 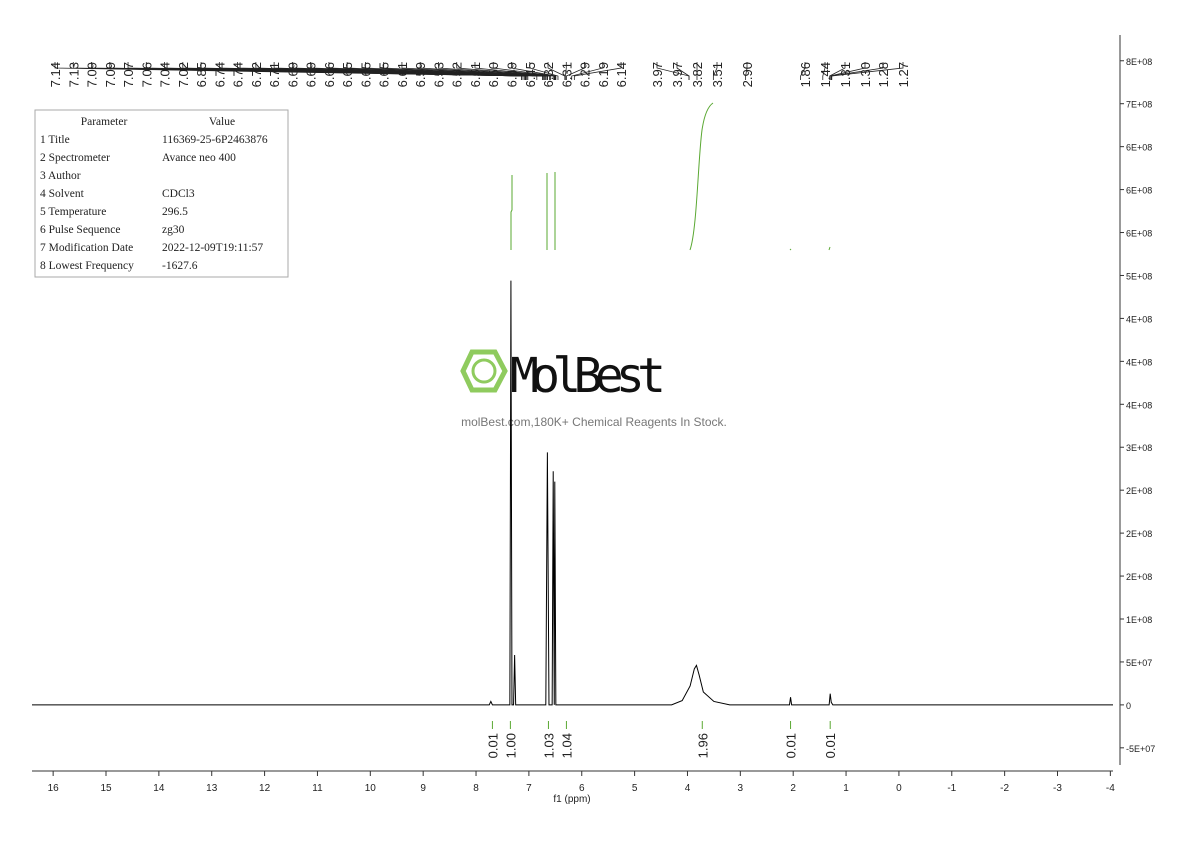 What do you see at coordinates (741, 788) in the screenshot?
I see `x-tick-label: 3` at bounding box center [741, 788].